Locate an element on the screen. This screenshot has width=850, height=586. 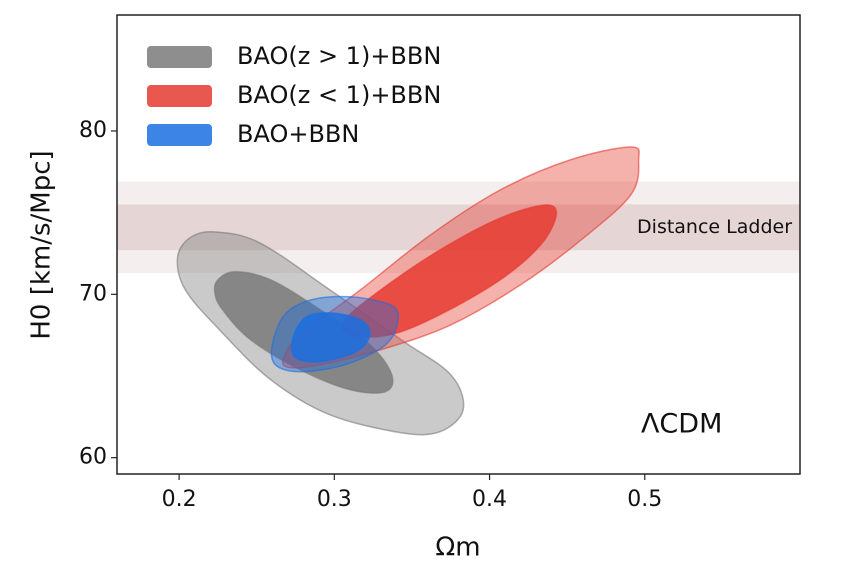
x-tick-label: 0.2 is located at coordinates (179, 499).